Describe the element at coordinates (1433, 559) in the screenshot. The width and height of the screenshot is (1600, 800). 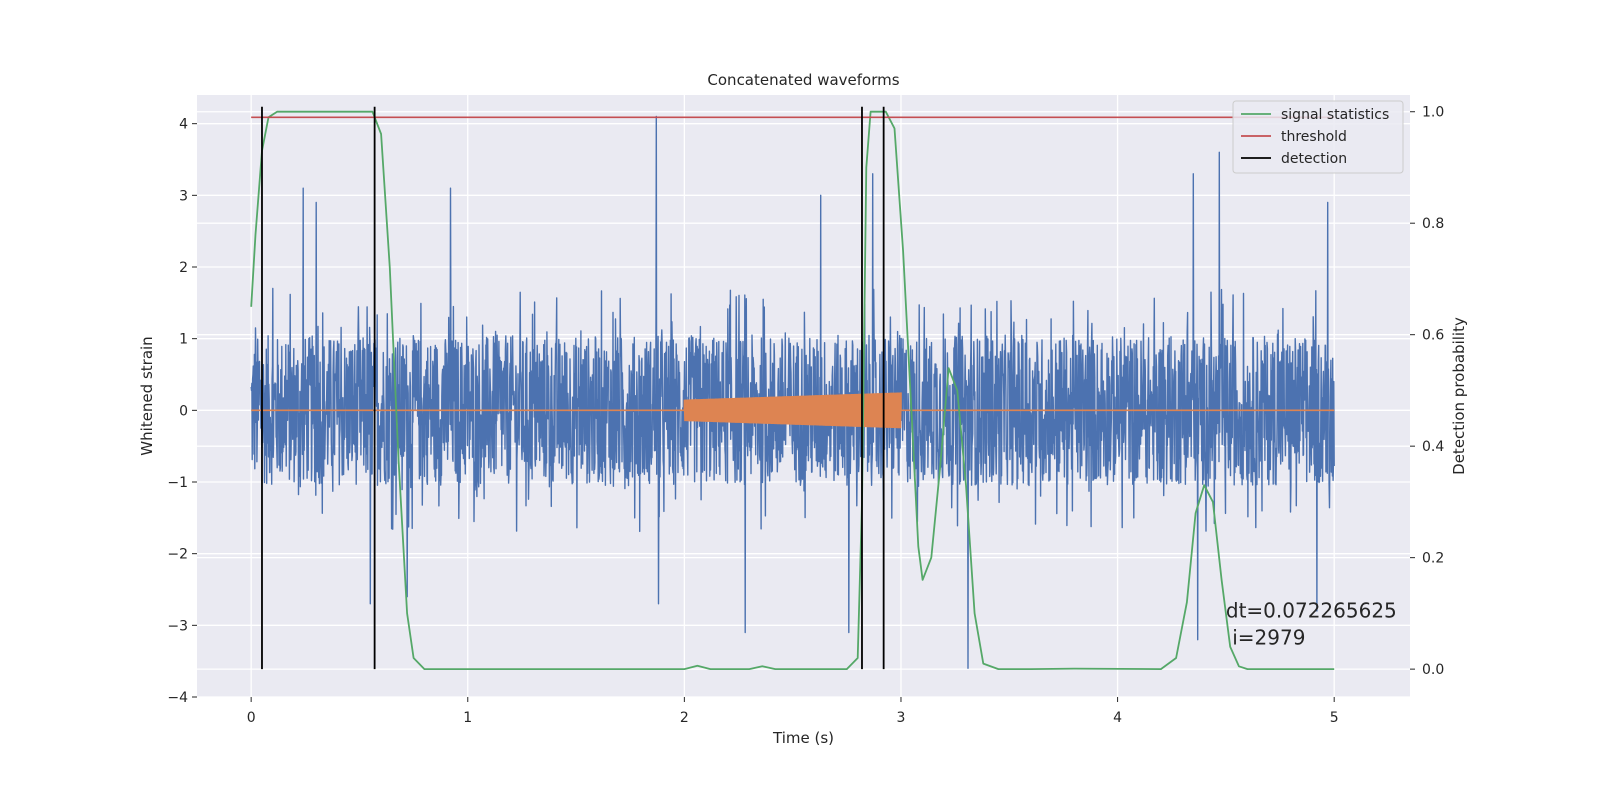
I see `y2-tick-label: 0.2` at that location.